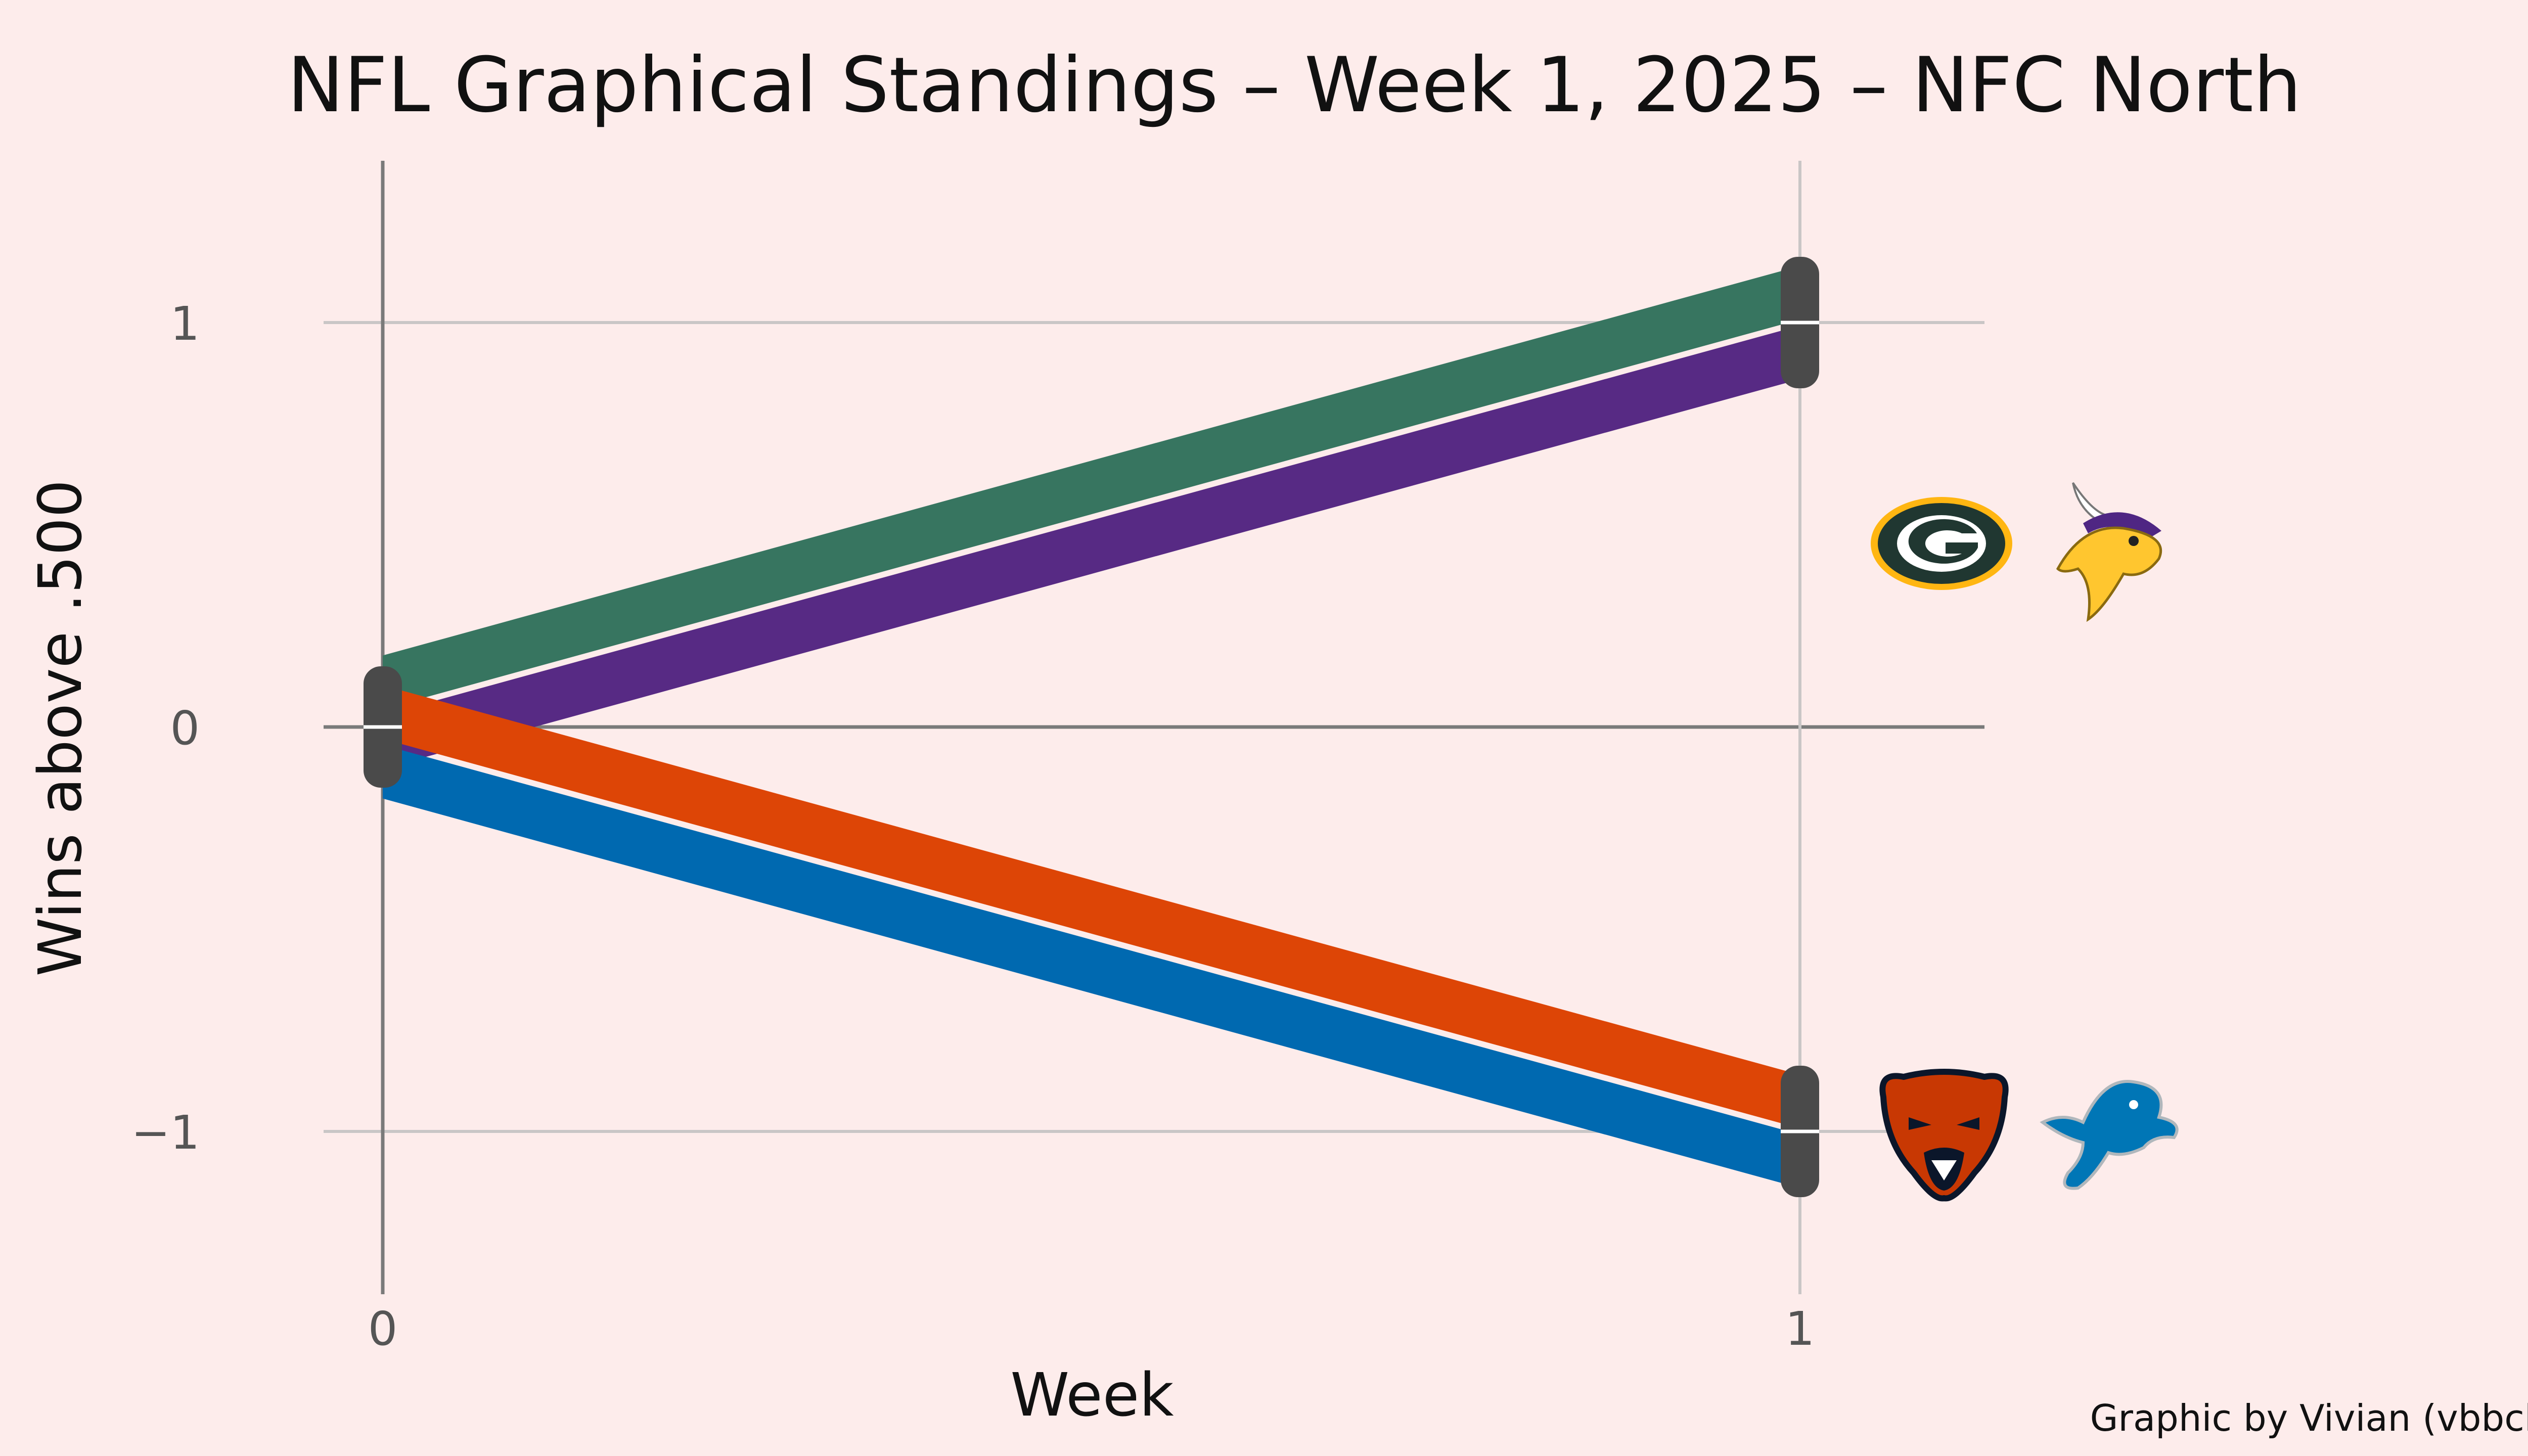 This screenshot has height=1456, width=2528. I want to click on y-tick-label: 0, so click(185, 728).